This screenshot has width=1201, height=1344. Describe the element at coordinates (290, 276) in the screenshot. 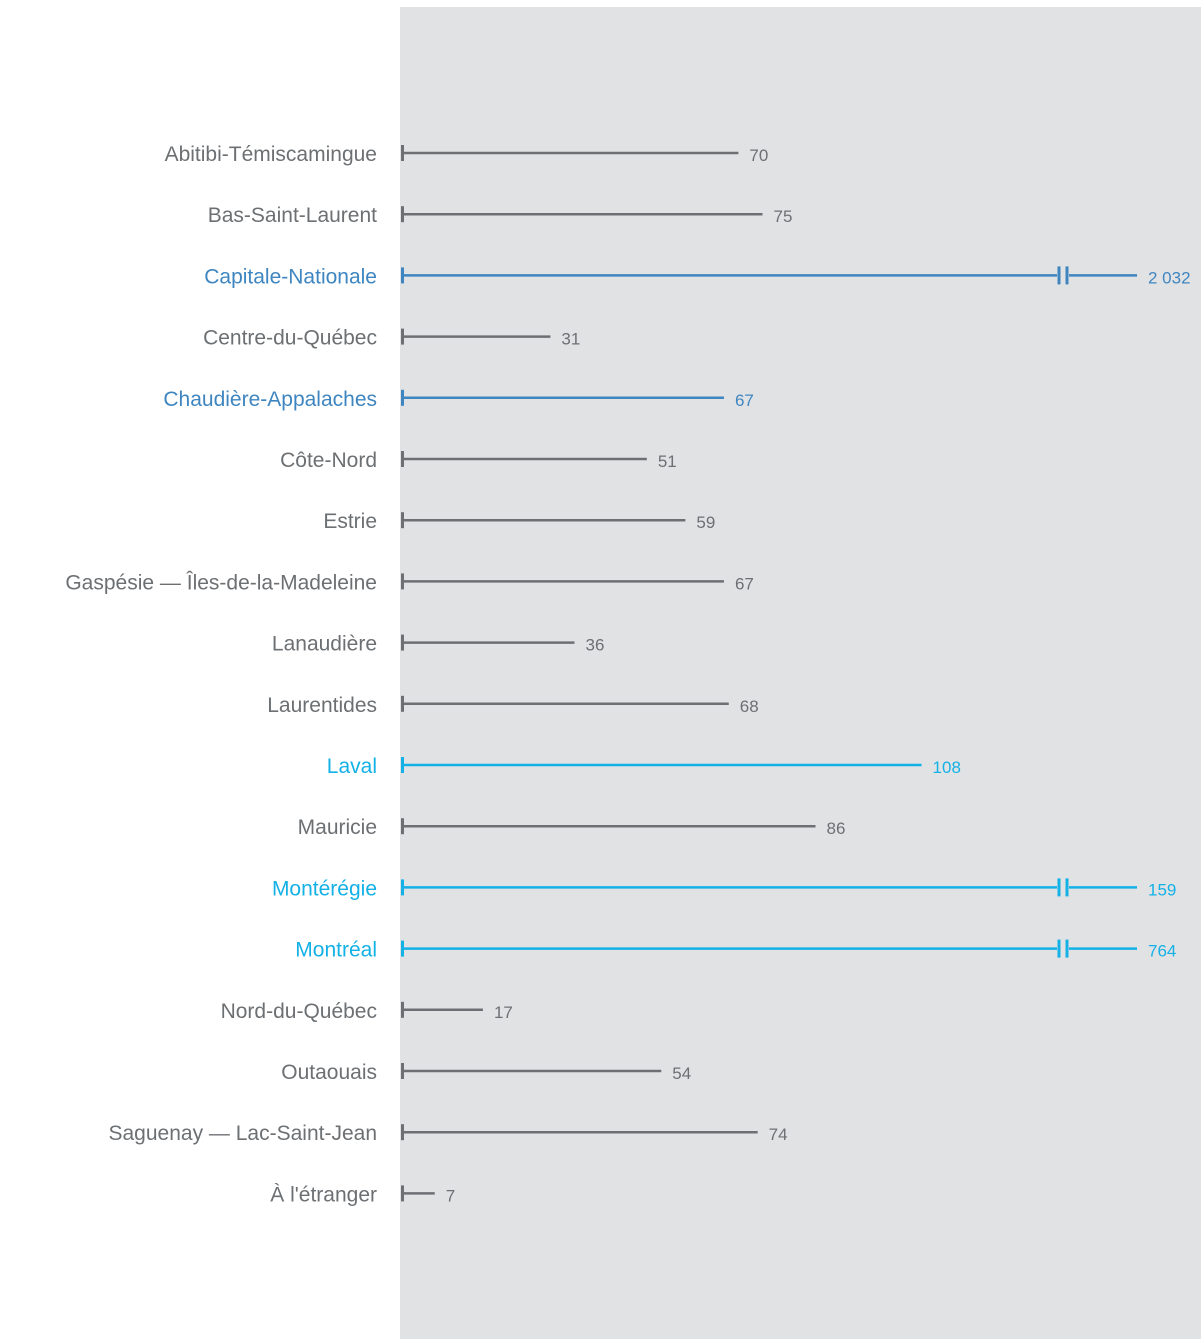

I see `category-label: Capitale-Nationale` at that location.